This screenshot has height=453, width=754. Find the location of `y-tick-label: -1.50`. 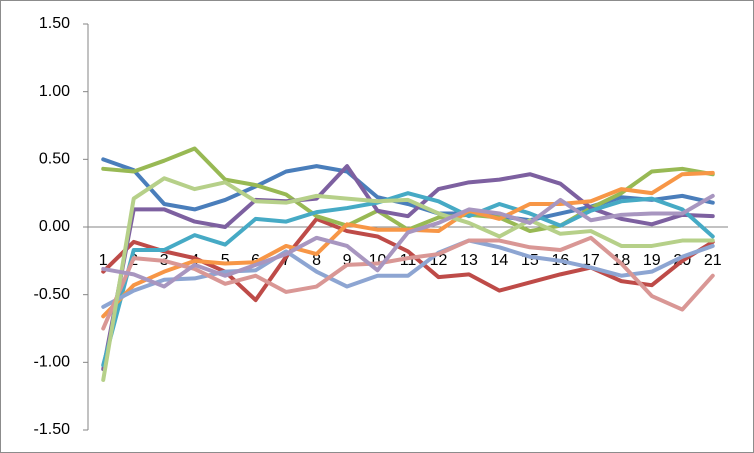

y-tick-label: -1.50 is located at coordinates (52, 429).